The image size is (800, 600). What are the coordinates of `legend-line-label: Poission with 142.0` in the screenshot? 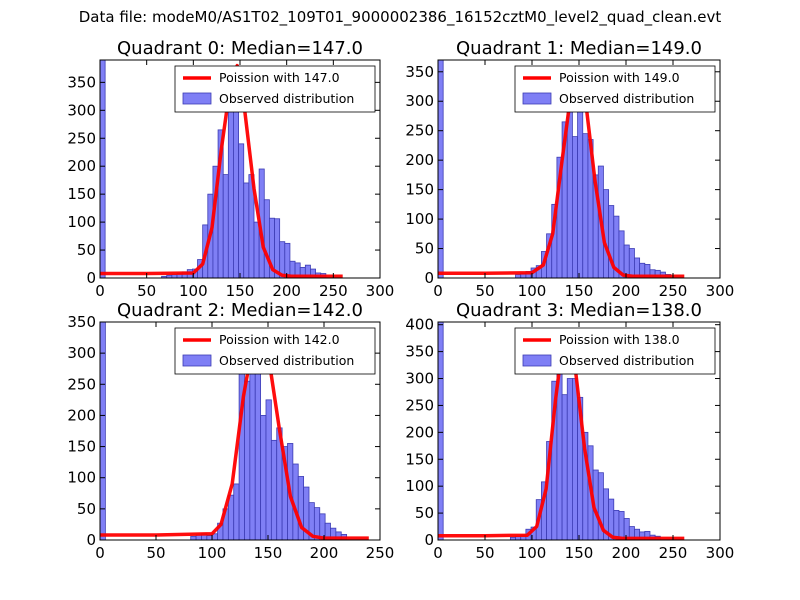 It's located at (279, 339).